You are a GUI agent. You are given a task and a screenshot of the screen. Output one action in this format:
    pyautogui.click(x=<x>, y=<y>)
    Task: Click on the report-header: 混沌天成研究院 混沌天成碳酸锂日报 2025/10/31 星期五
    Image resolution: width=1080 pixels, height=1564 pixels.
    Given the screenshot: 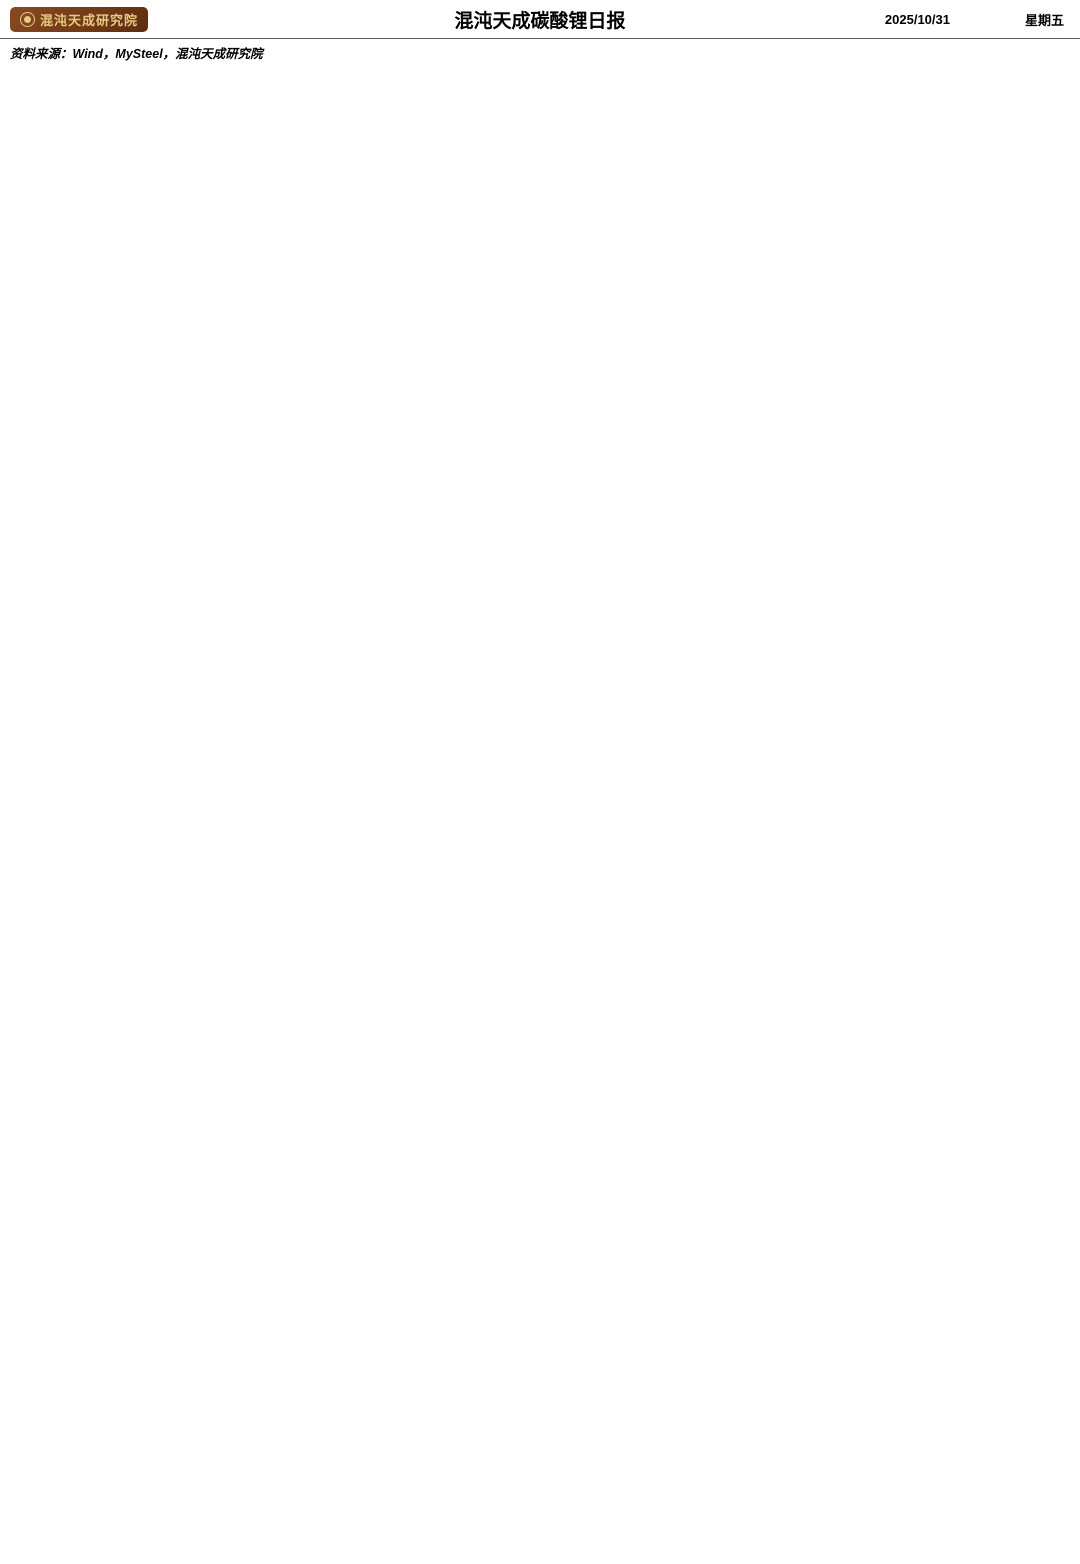 What is the action you would take?
    pyautogui.click(x=540, y=19)
    